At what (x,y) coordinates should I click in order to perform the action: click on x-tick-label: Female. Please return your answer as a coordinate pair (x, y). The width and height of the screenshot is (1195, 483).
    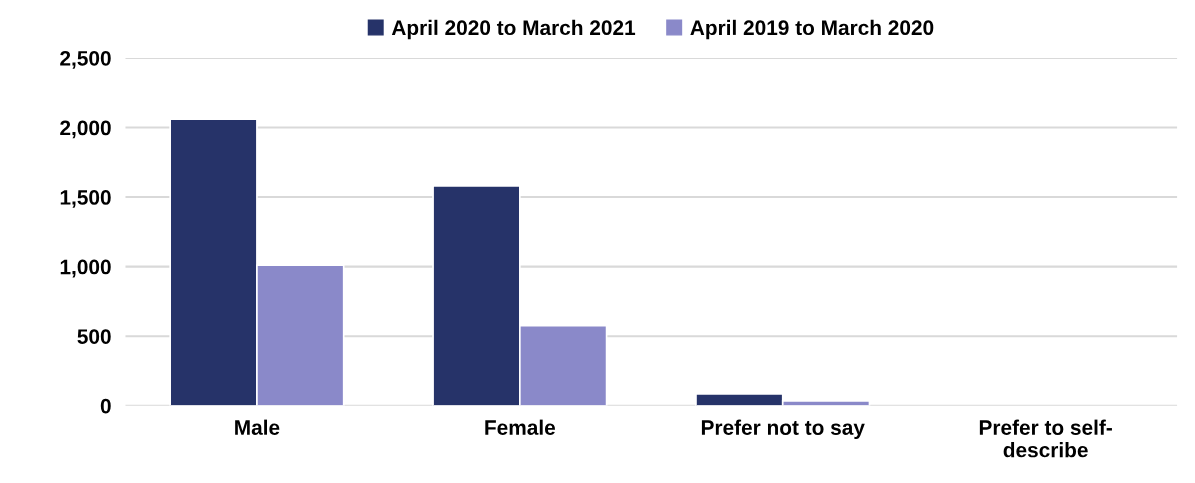
    Looking at the image, I should click on (520, 427).